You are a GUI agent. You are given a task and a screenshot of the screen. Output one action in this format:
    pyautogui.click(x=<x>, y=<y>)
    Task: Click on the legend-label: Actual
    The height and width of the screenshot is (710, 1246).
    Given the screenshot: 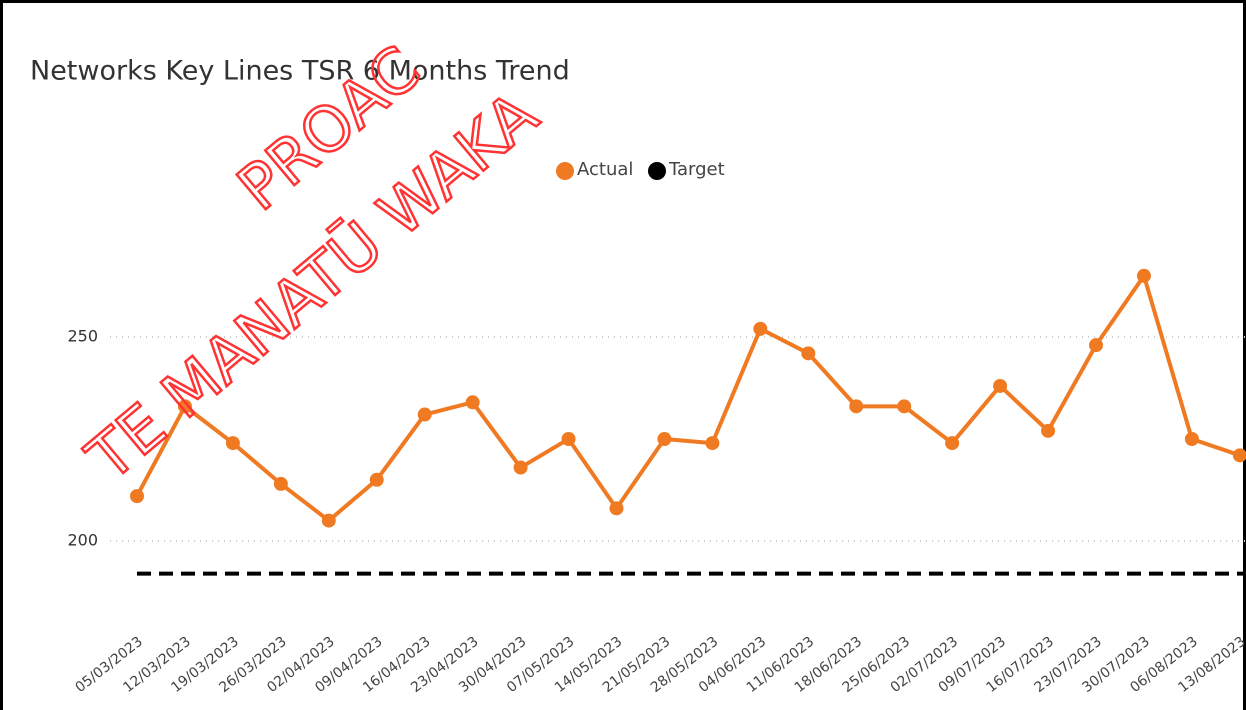 What is the action you would take?
    pyautogui.click(x=605, y=169)
    